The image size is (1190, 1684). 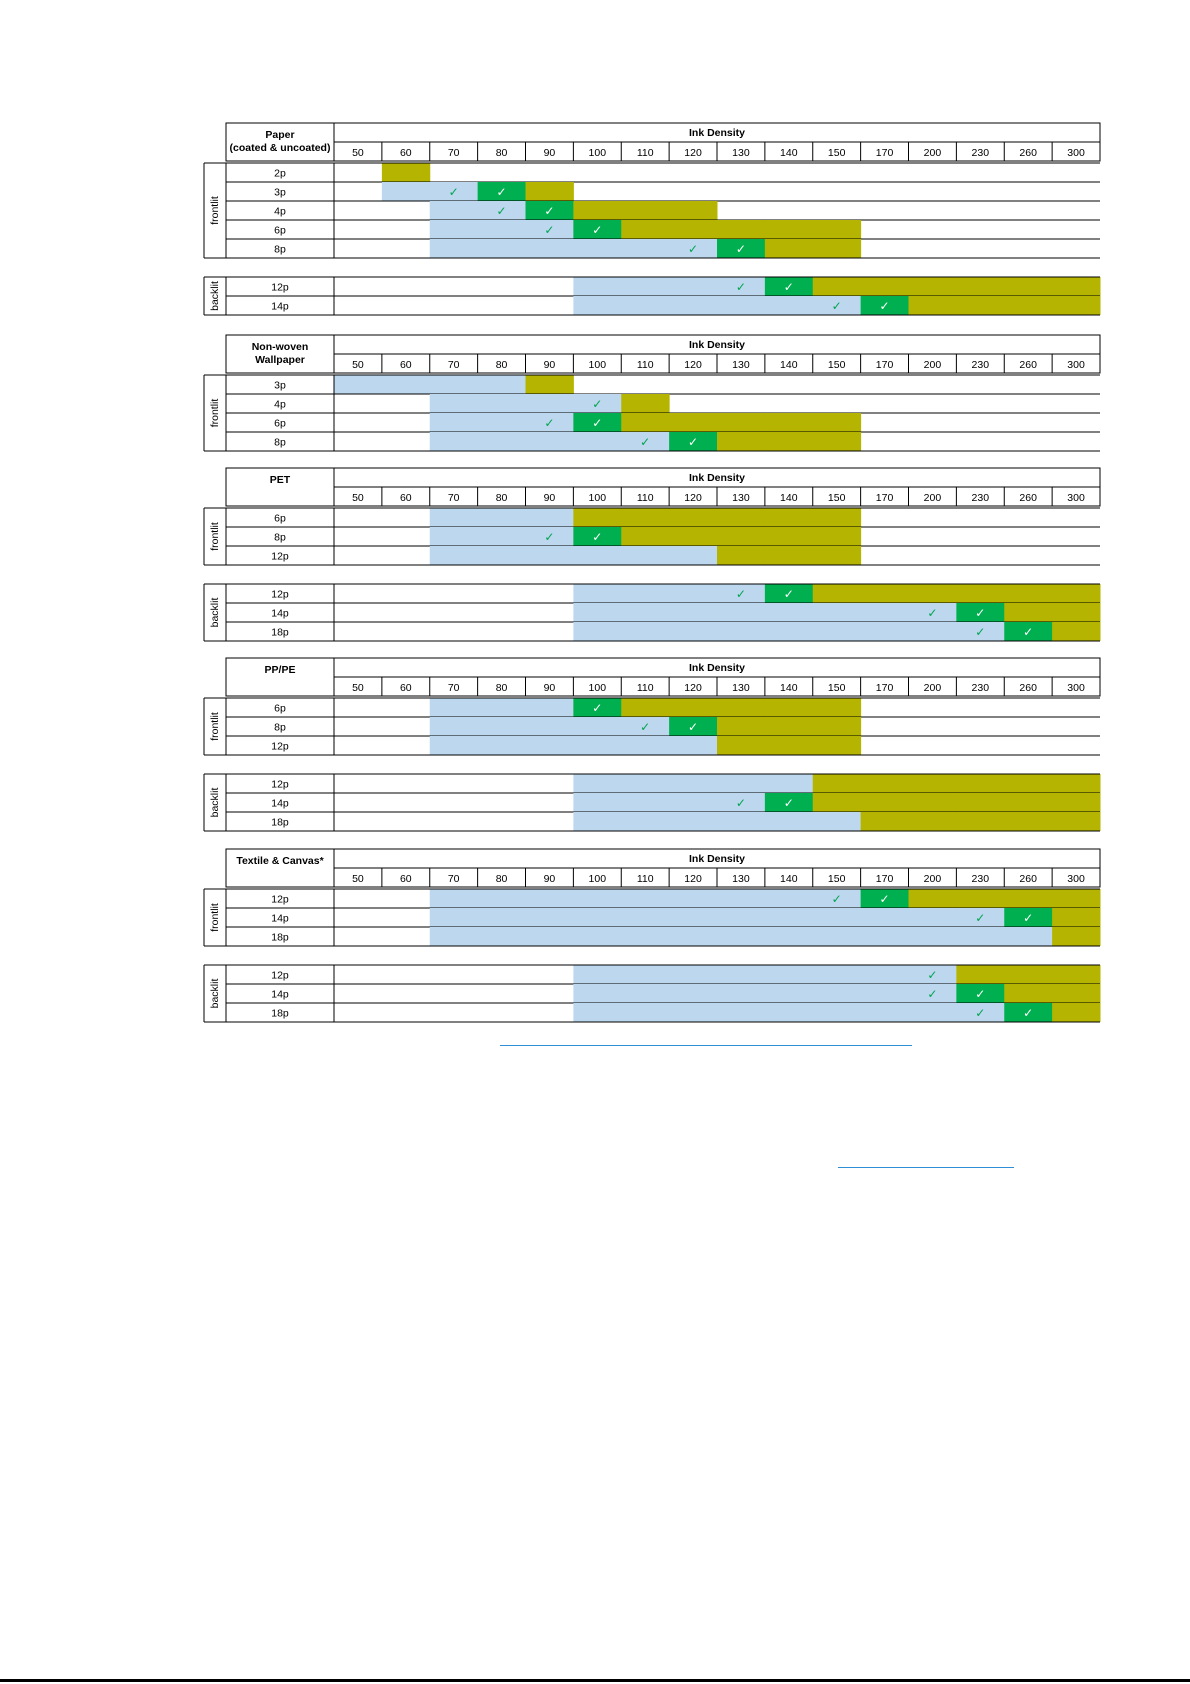 I want to click on row-label: 4p, so click(x=280, y=405).